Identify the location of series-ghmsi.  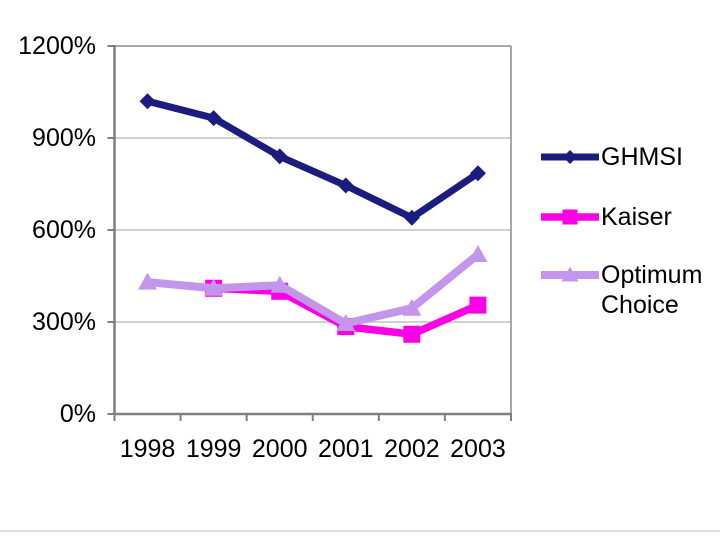
(312, 159).